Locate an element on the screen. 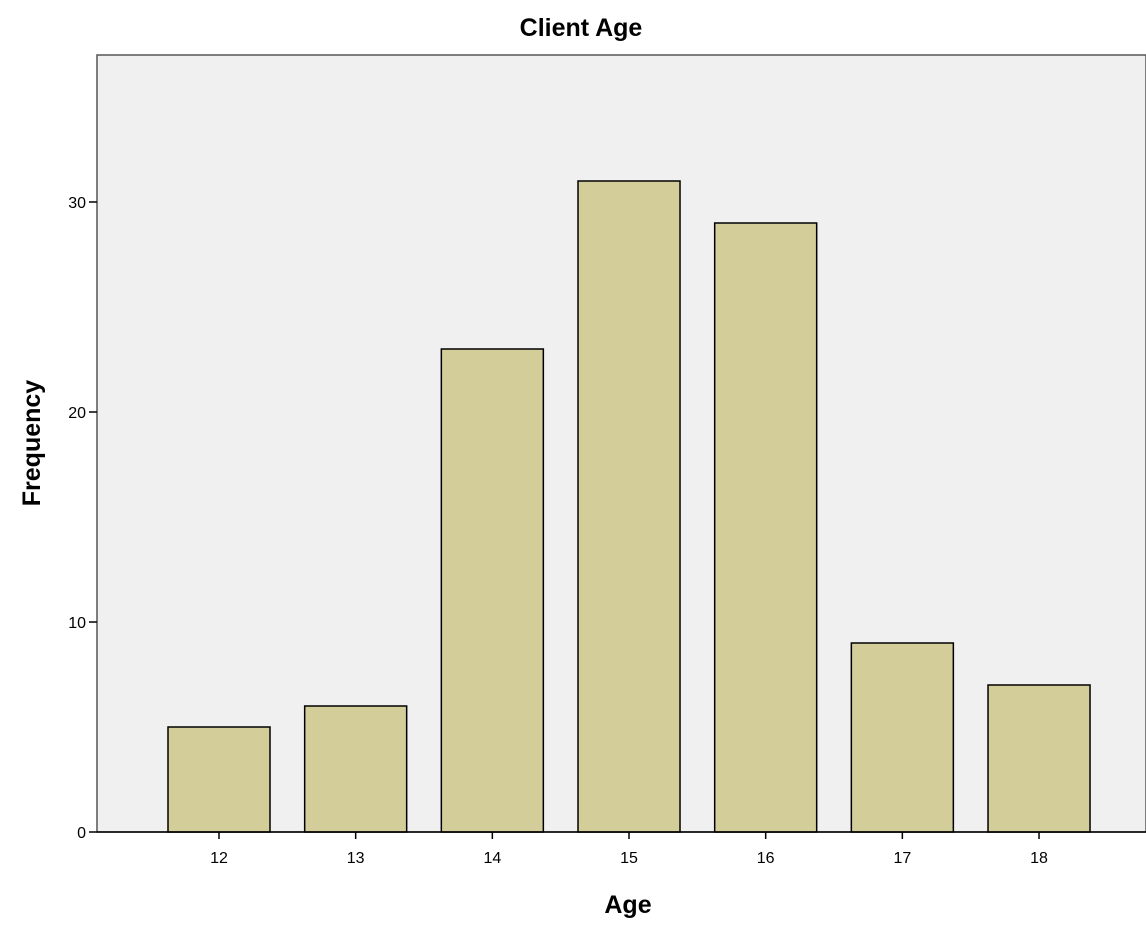 This screenshot has width=1146, height=928. y-axis-title: Frequency is located at coordinates (32, 443).